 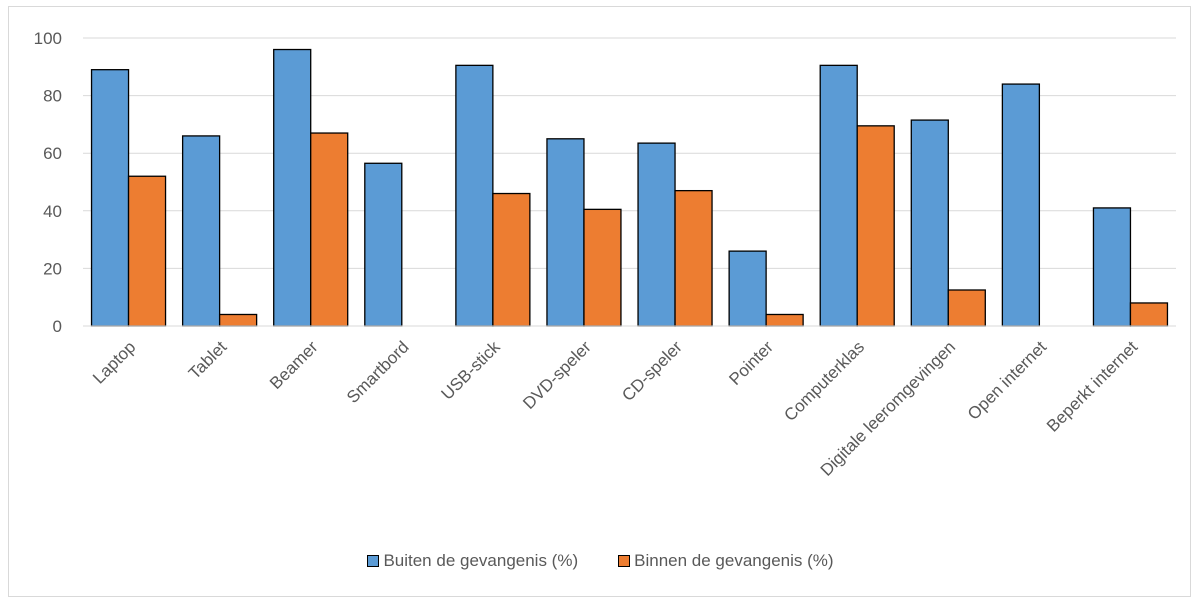 I want to click on bar-binnen-beamer, so click(x=329, y=229).